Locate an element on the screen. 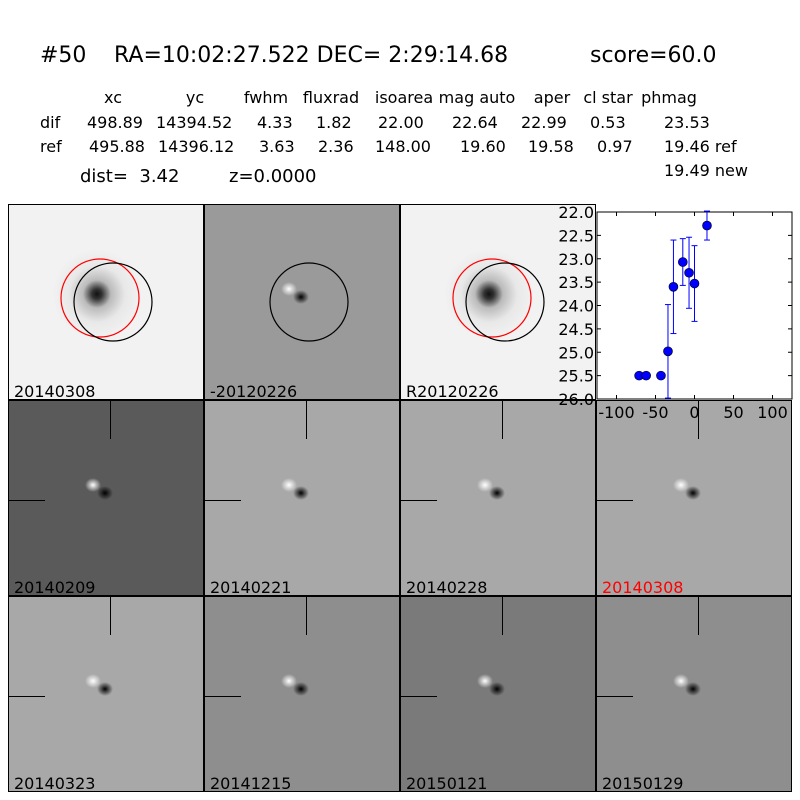  table-cell: 22.99 is located at coordinates (544, 122).